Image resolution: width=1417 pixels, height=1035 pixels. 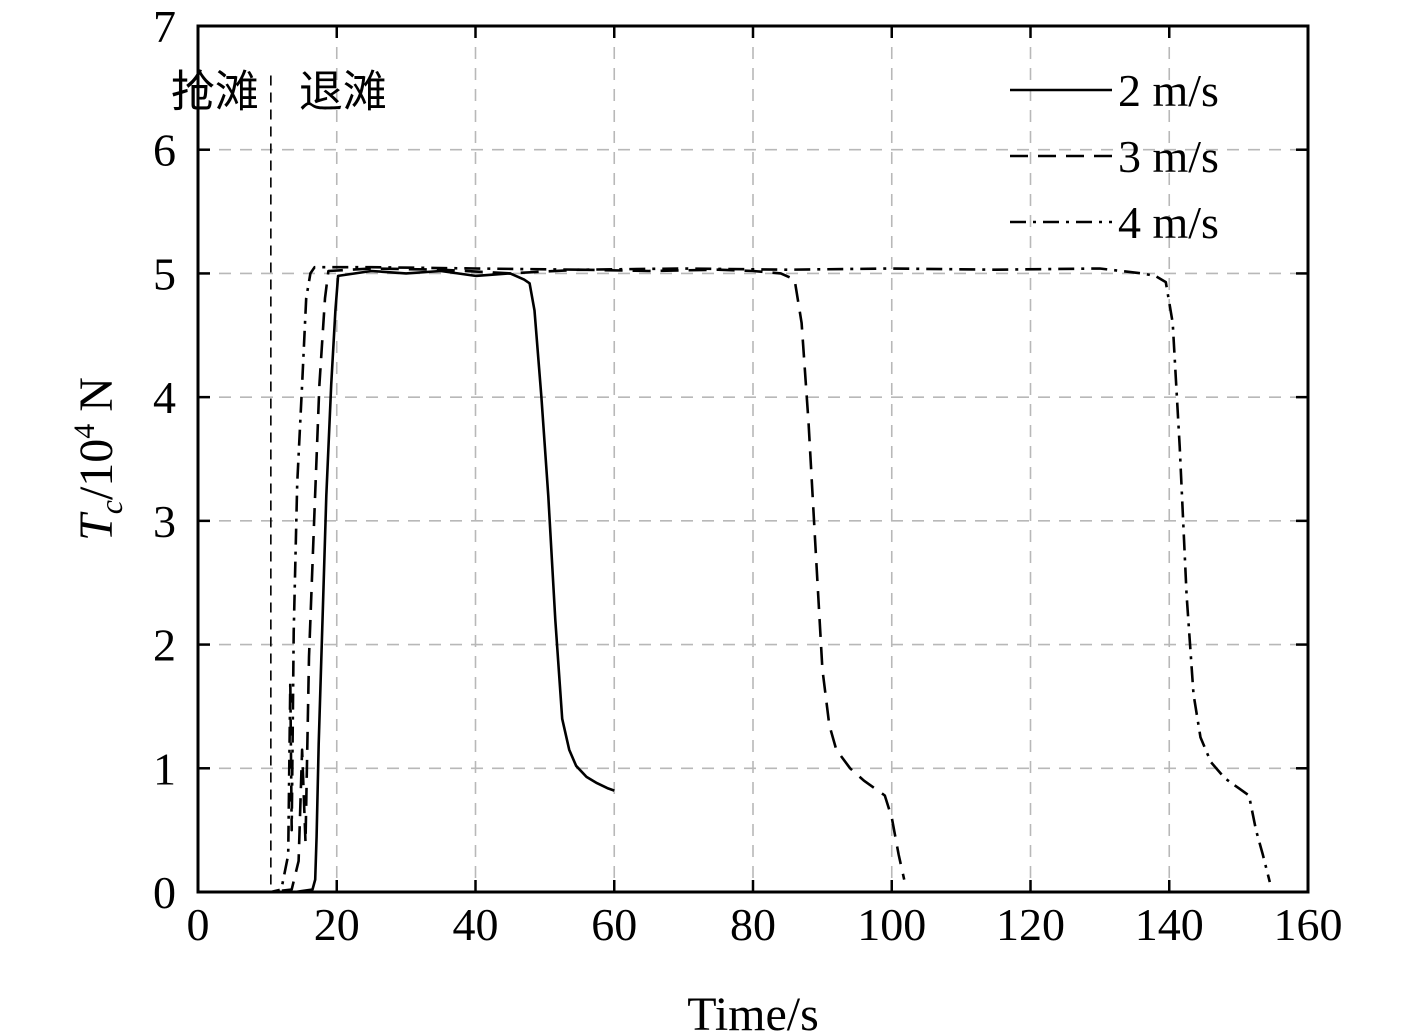 What do you see at coordinates (164, 150) in the screenshot?
I see `y-tick-label: 6` at bounding box center [164, 150].